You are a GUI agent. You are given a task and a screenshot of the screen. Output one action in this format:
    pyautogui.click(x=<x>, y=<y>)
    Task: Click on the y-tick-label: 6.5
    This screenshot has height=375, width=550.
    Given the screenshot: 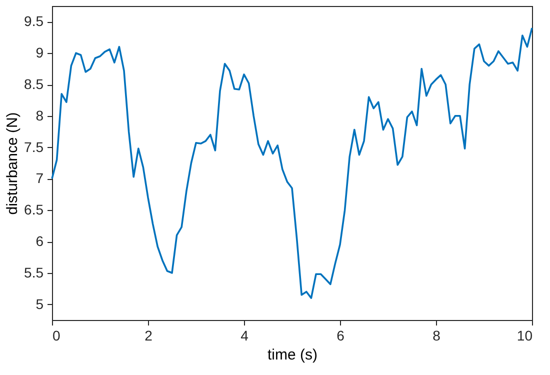 What is the action you would take?
    pyautogui.click(x=34, y=210)
    